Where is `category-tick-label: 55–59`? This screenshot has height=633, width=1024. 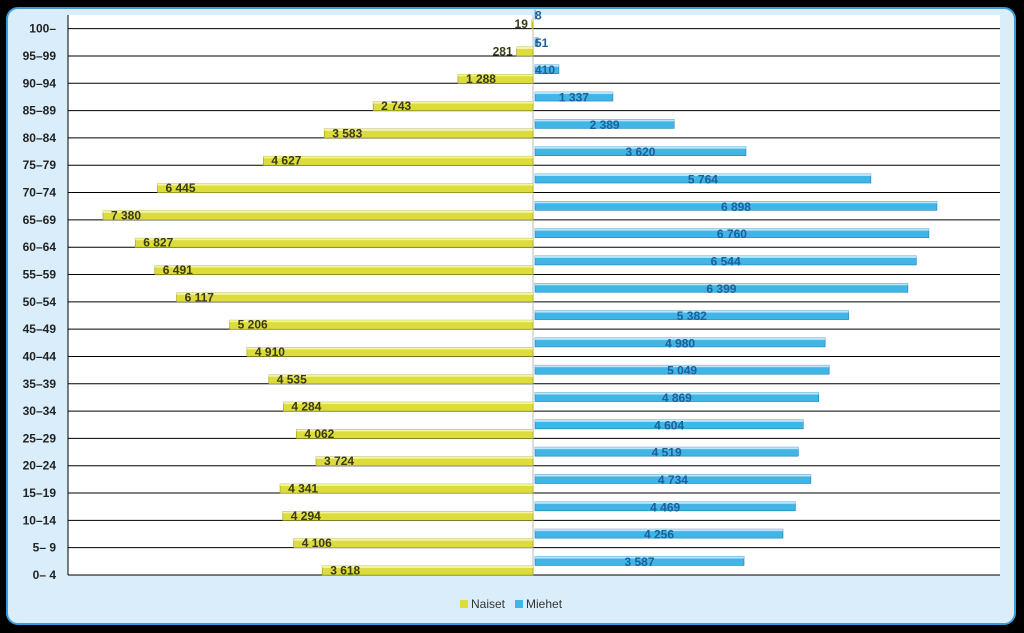 category-tick-label: 55–59 is located at coordinates (40, 275).